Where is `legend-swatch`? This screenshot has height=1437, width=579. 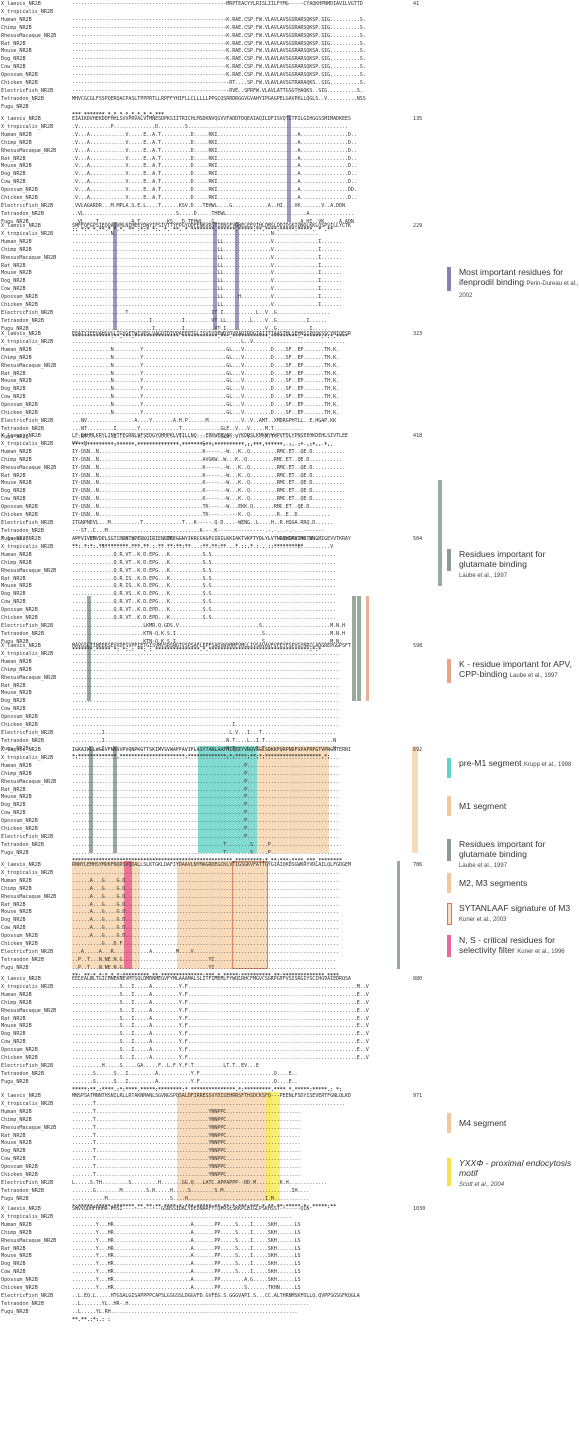
legend-swatch is located at coordinates (449, 560).